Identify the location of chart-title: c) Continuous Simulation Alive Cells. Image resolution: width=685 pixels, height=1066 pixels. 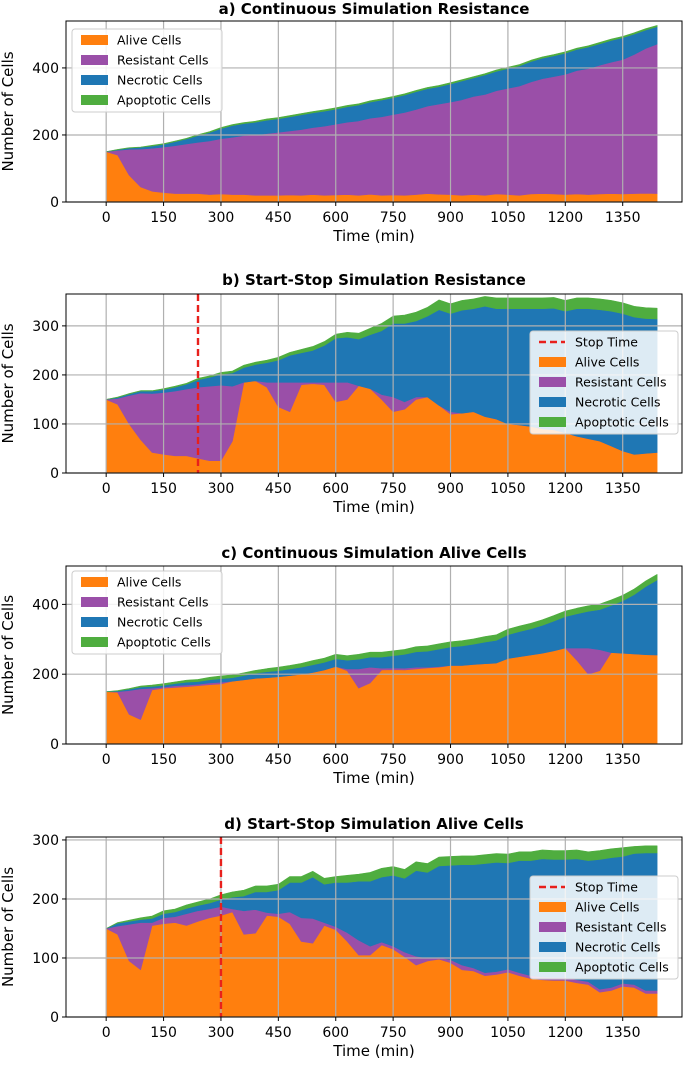
(373, 553).